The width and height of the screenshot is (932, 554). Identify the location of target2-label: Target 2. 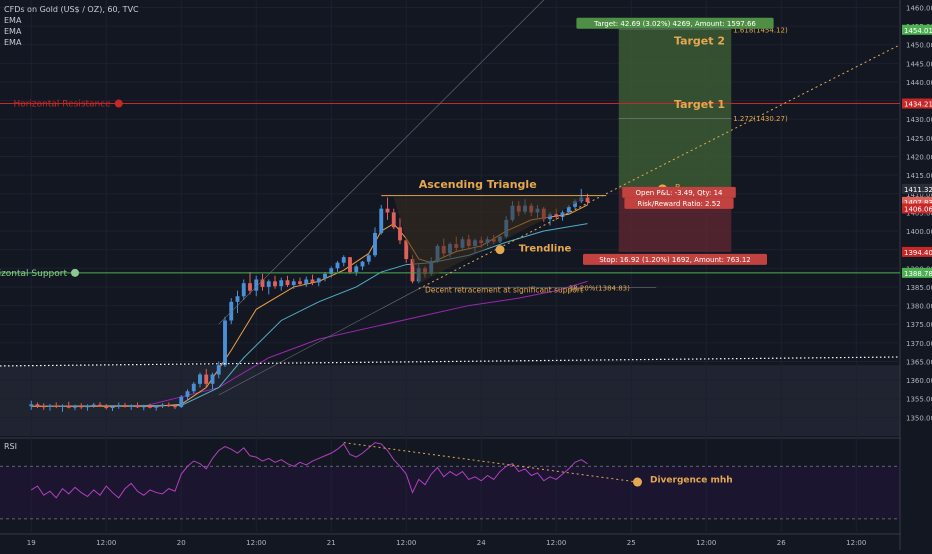
(699, 41).